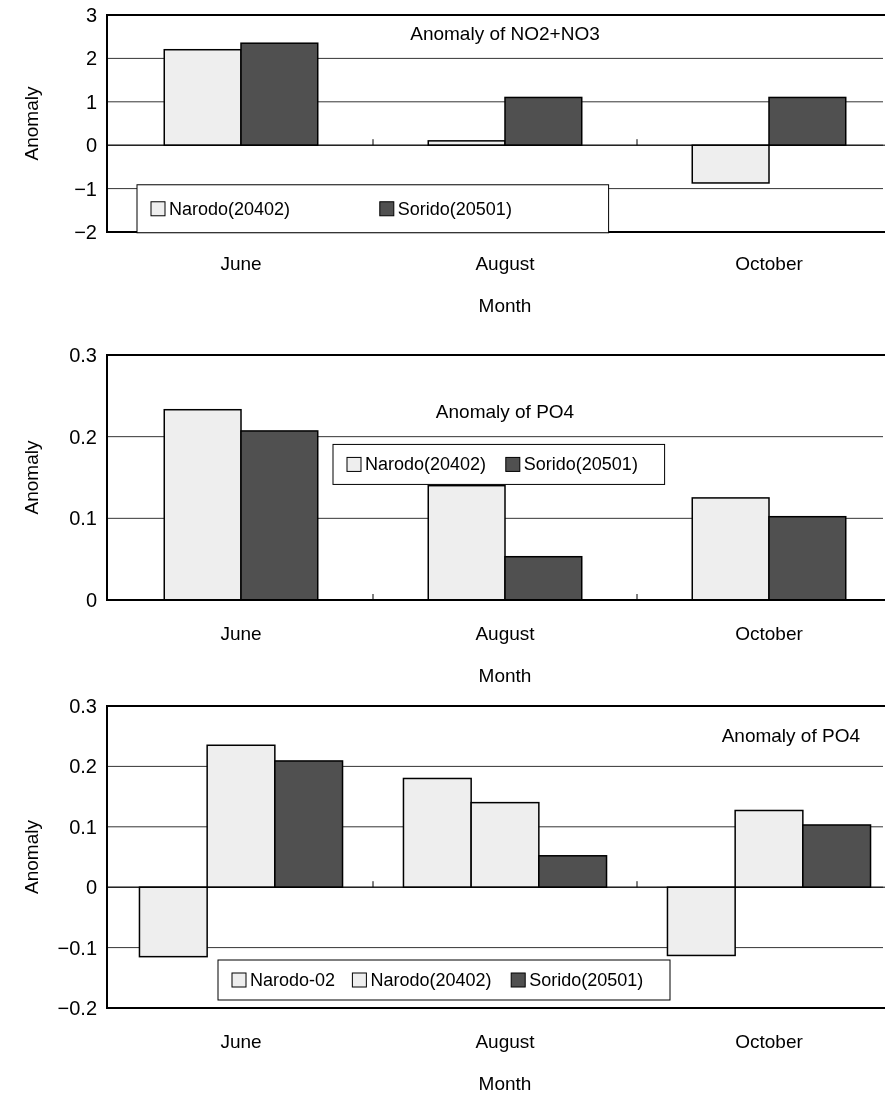  Describe the element at coordinates (293, 980) in the screenshot. I see `legend-label: Narodo-02` at that location.